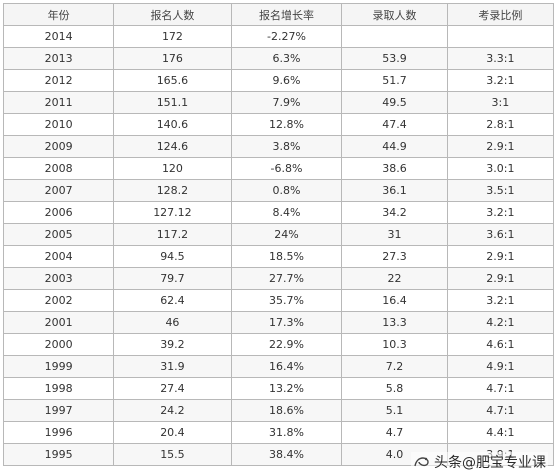  Describe the element at coordinates (286, 278) in the screenshot. I see `cell-growth-rate: 27.7%` at that location.